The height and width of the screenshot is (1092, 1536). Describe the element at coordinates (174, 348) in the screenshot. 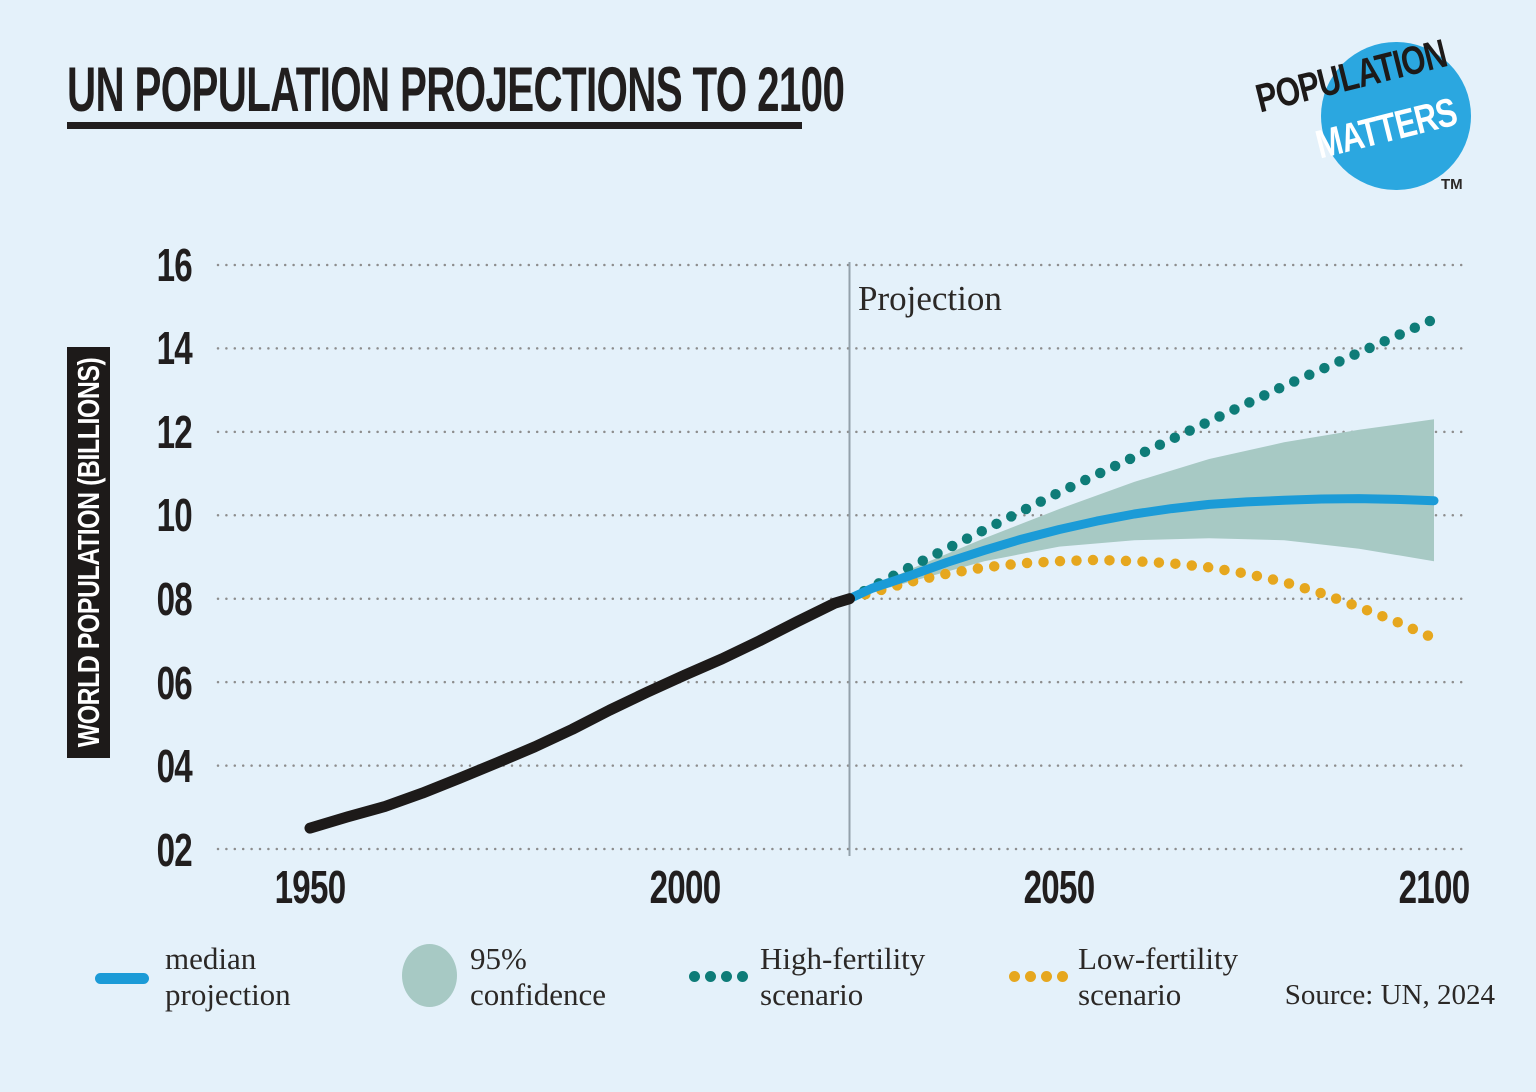

I see `y-tick-14: 14` at that location.